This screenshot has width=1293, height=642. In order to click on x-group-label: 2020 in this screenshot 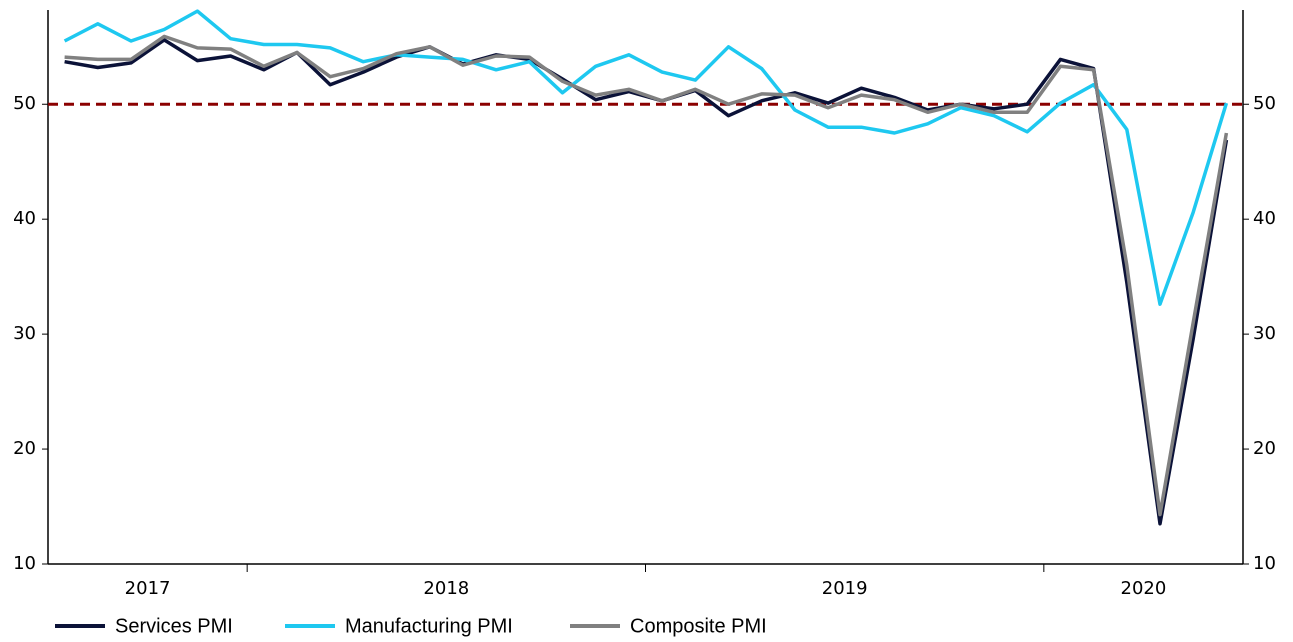, I will do `click(1144, 588)`.